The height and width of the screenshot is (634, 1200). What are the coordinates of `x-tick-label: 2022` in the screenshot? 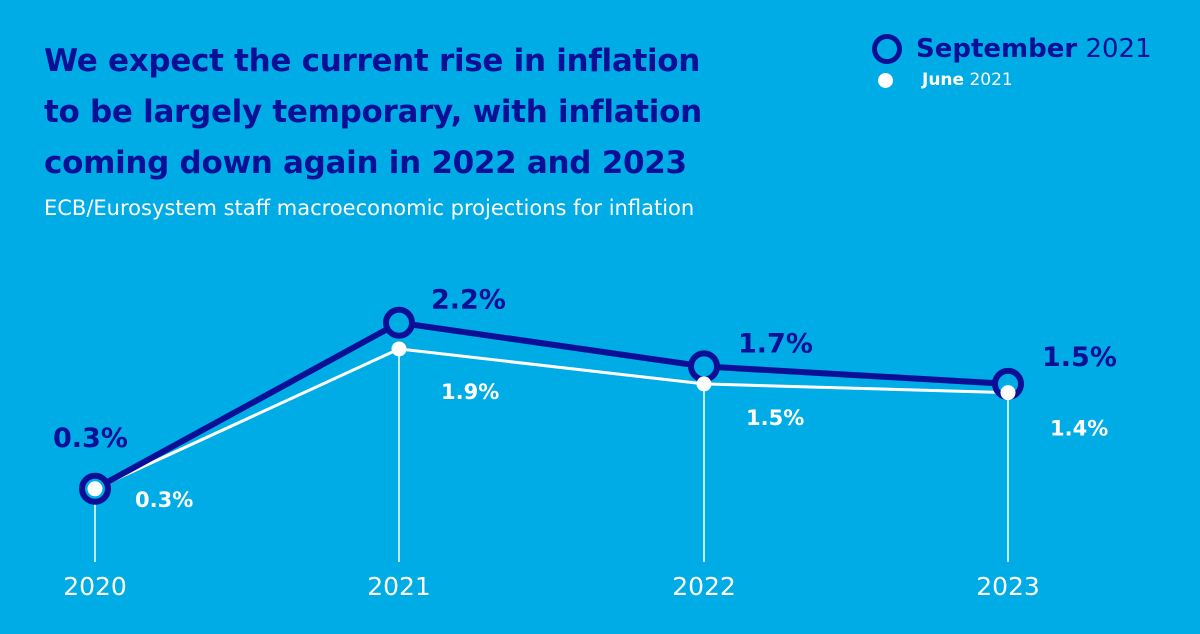 It's located at (704, 586).